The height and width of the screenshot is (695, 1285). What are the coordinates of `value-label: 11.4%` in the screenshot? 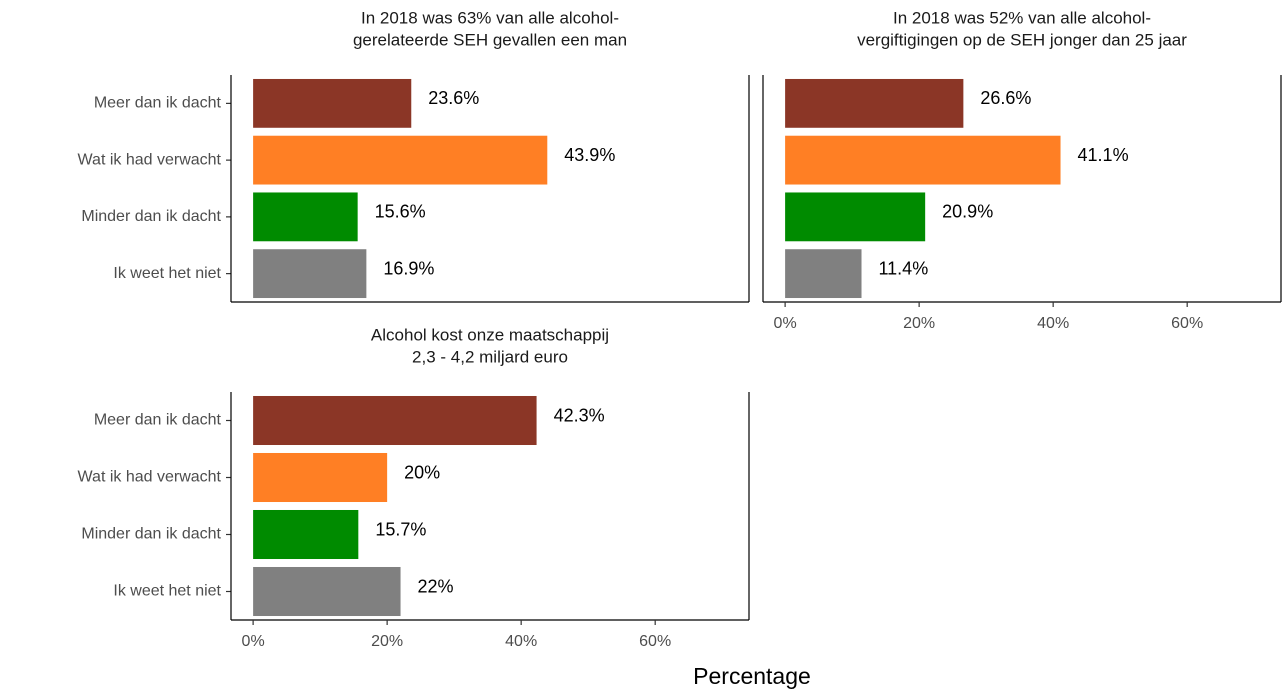 It's located at (904, 268).